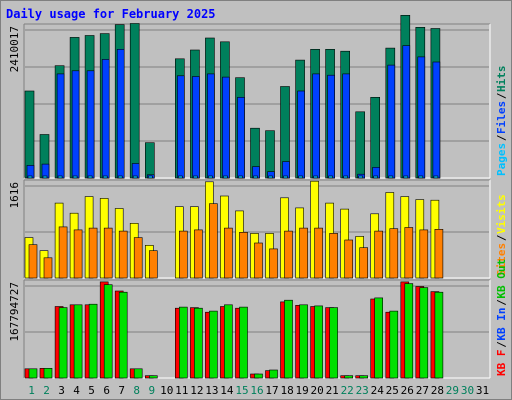  I want to click on legend-entry: Hits, so click(501, 79).